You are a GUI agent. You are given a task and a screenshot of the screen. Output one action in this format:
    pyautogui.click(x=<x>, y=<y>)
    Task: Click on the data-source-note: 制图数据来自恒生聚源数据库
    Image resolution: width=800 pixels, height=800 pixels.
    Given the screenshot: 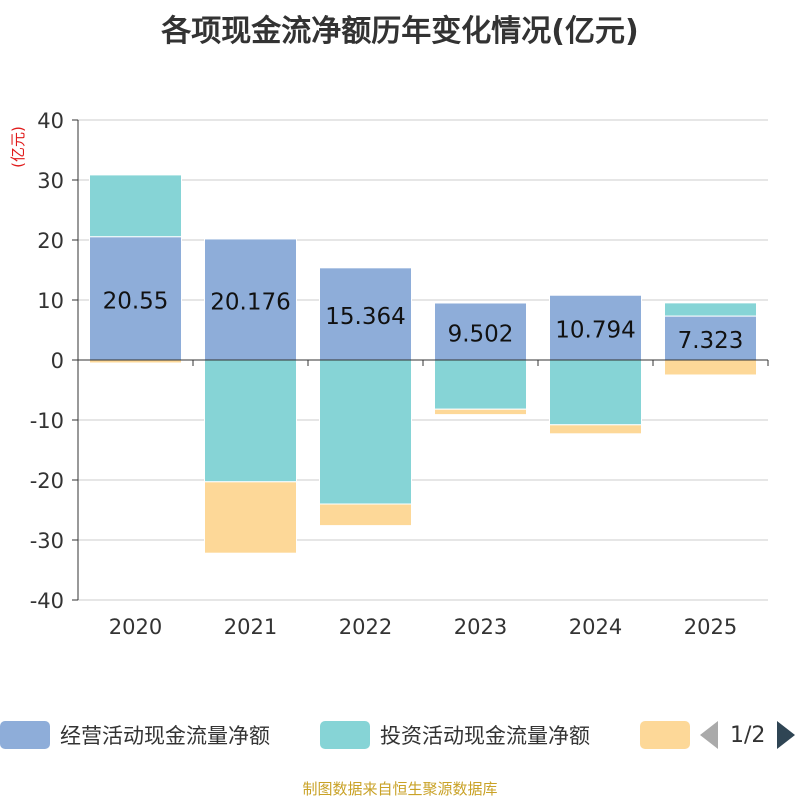 What is the action you would take?
    pyautogui.click(x=400, y=789)
    